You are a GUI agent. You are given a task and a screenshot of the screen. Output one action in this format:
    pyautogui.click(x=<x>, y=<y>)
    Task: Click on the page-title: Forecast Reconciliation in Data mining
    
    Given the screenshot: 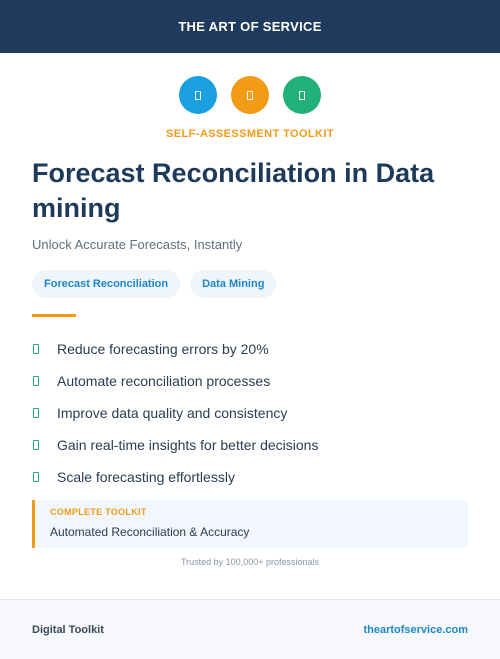 What is the action you would take?
    pyautogui.click(x=233, y=190)
    